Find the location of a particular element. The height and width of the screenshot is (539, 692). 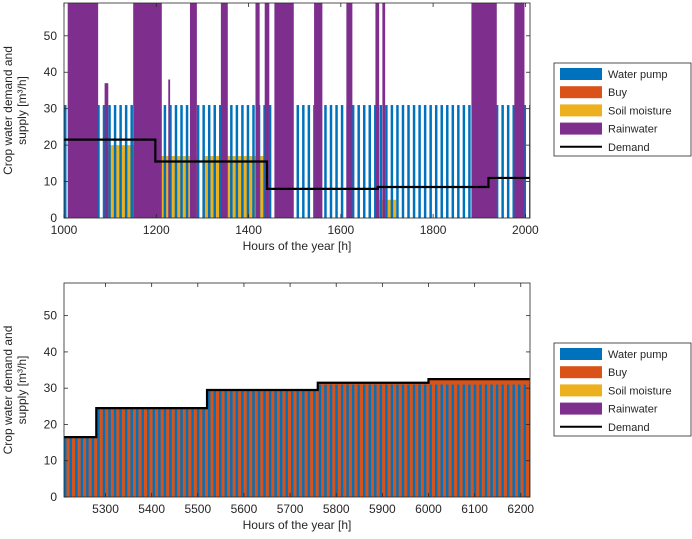

x-tick-label: 6000 is located at coordinates (428, 509).